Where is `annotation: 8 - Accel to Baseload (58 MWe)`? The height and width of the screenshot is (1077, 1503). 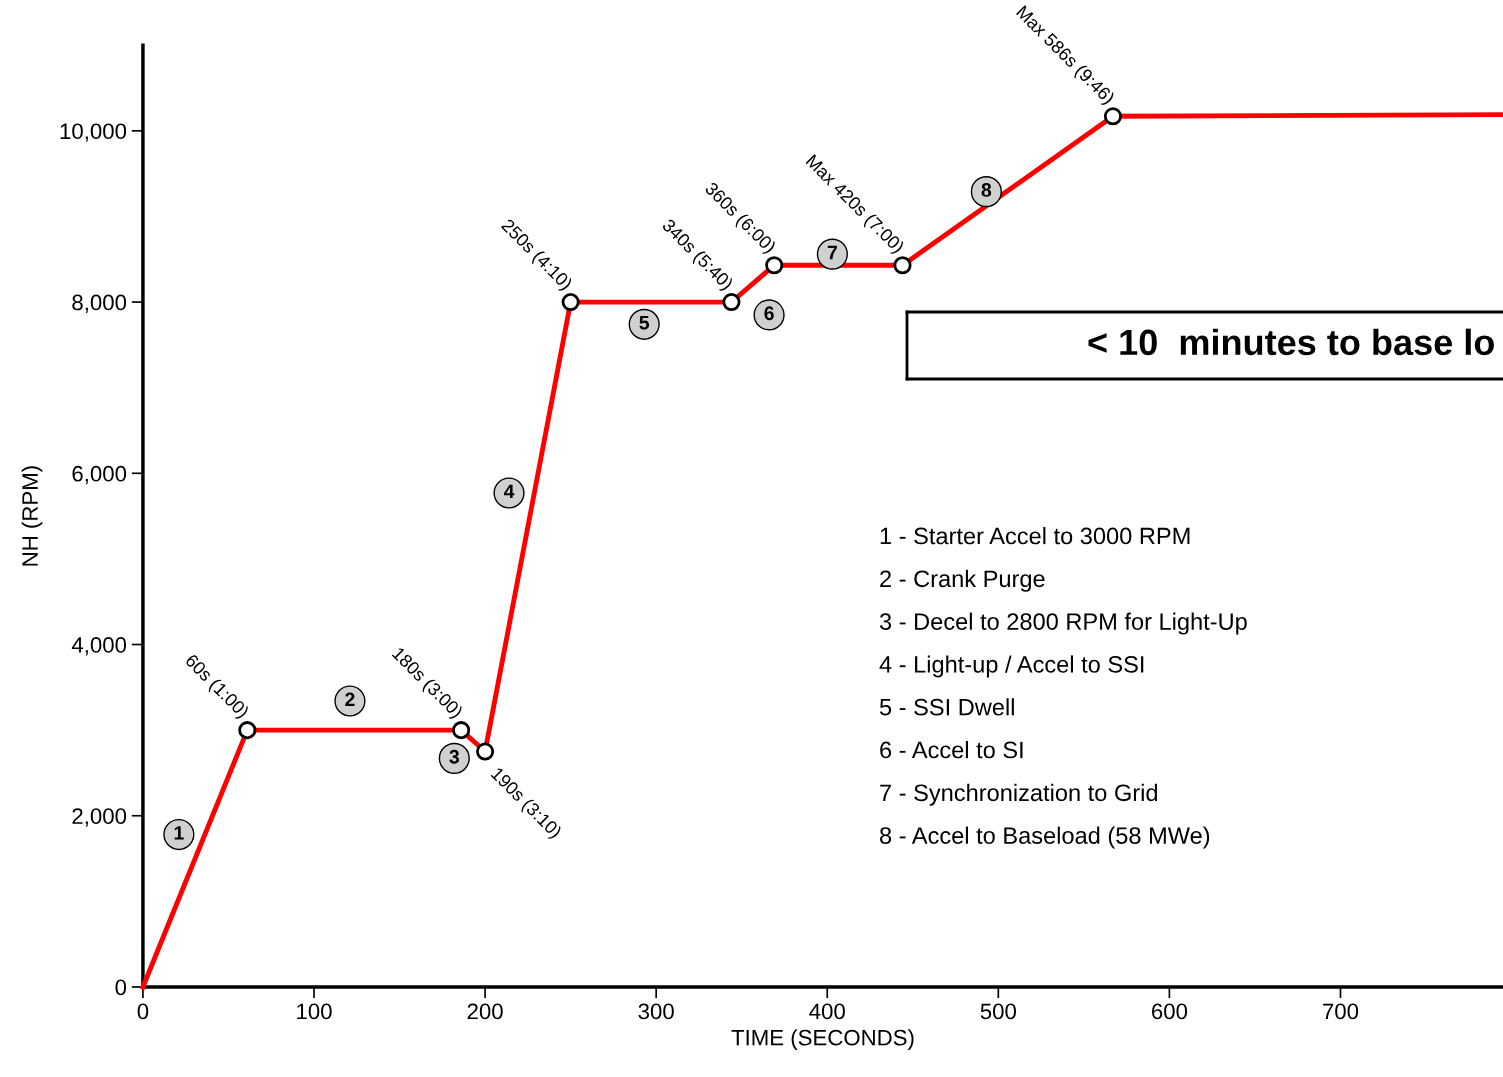 annotation: 8 - Accel to Baseload (58 MWe) is located at coordinates (1045, 837).